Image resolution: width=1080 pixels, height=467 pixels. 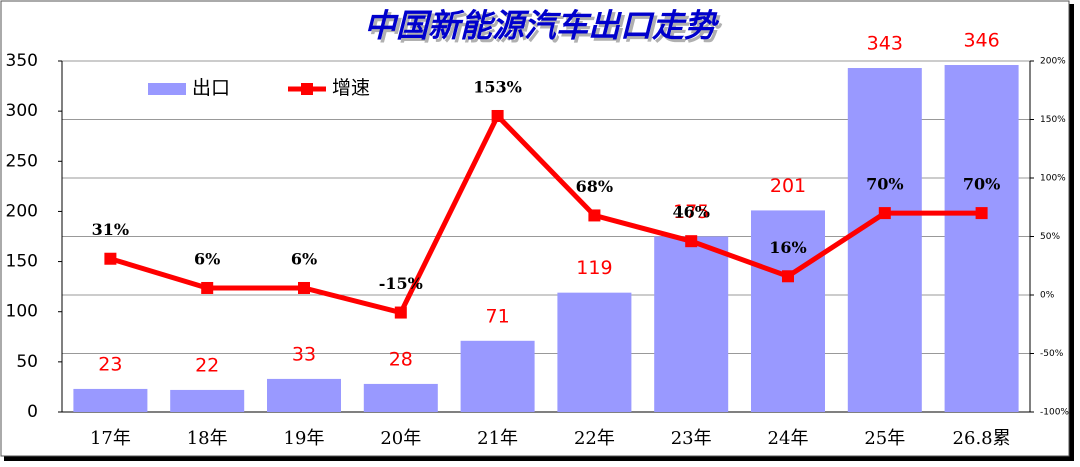 What do you see at coordinates (207, 365) in the screenshot?
I see `bar-value-label: 22` at bounding box center [207, 365].